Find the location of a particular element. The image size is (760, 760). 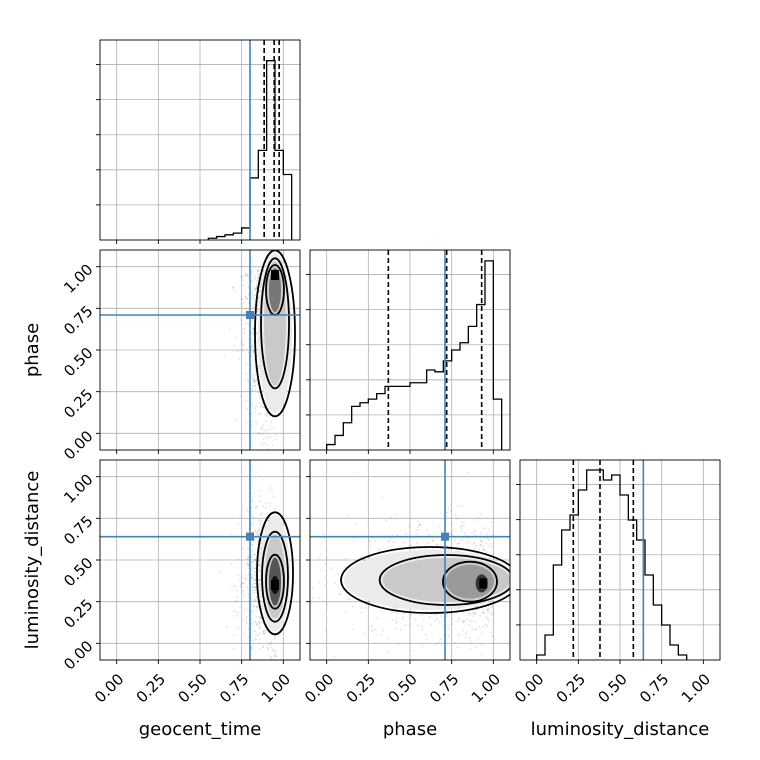

x-tick-label: 0.50 is located at coordinates (192, 688).